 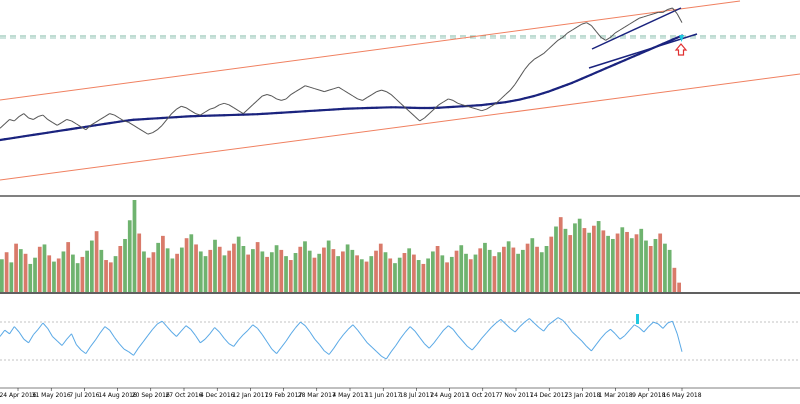 What do you see at coordinates (637, 319) in the screenshot?
I see `cyan-signal-bar-icon` at bounding box center [637, 319].